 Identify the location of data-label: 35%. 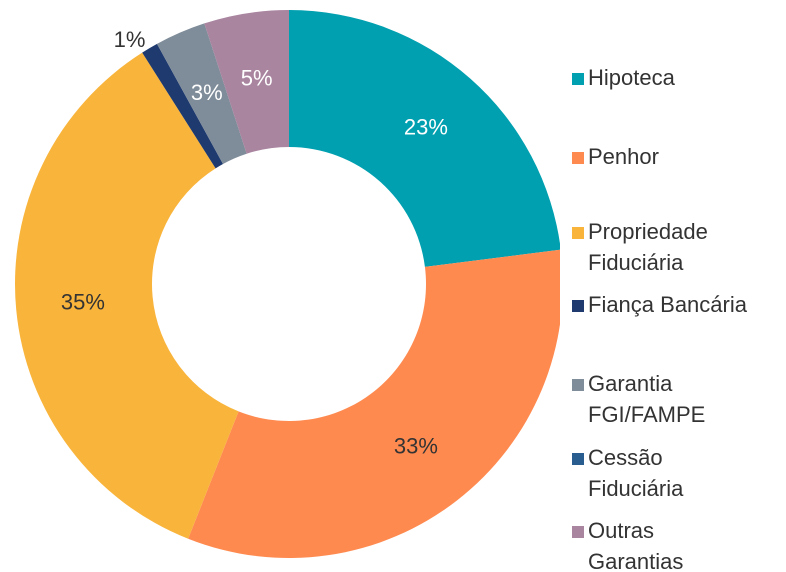
(83, 301).